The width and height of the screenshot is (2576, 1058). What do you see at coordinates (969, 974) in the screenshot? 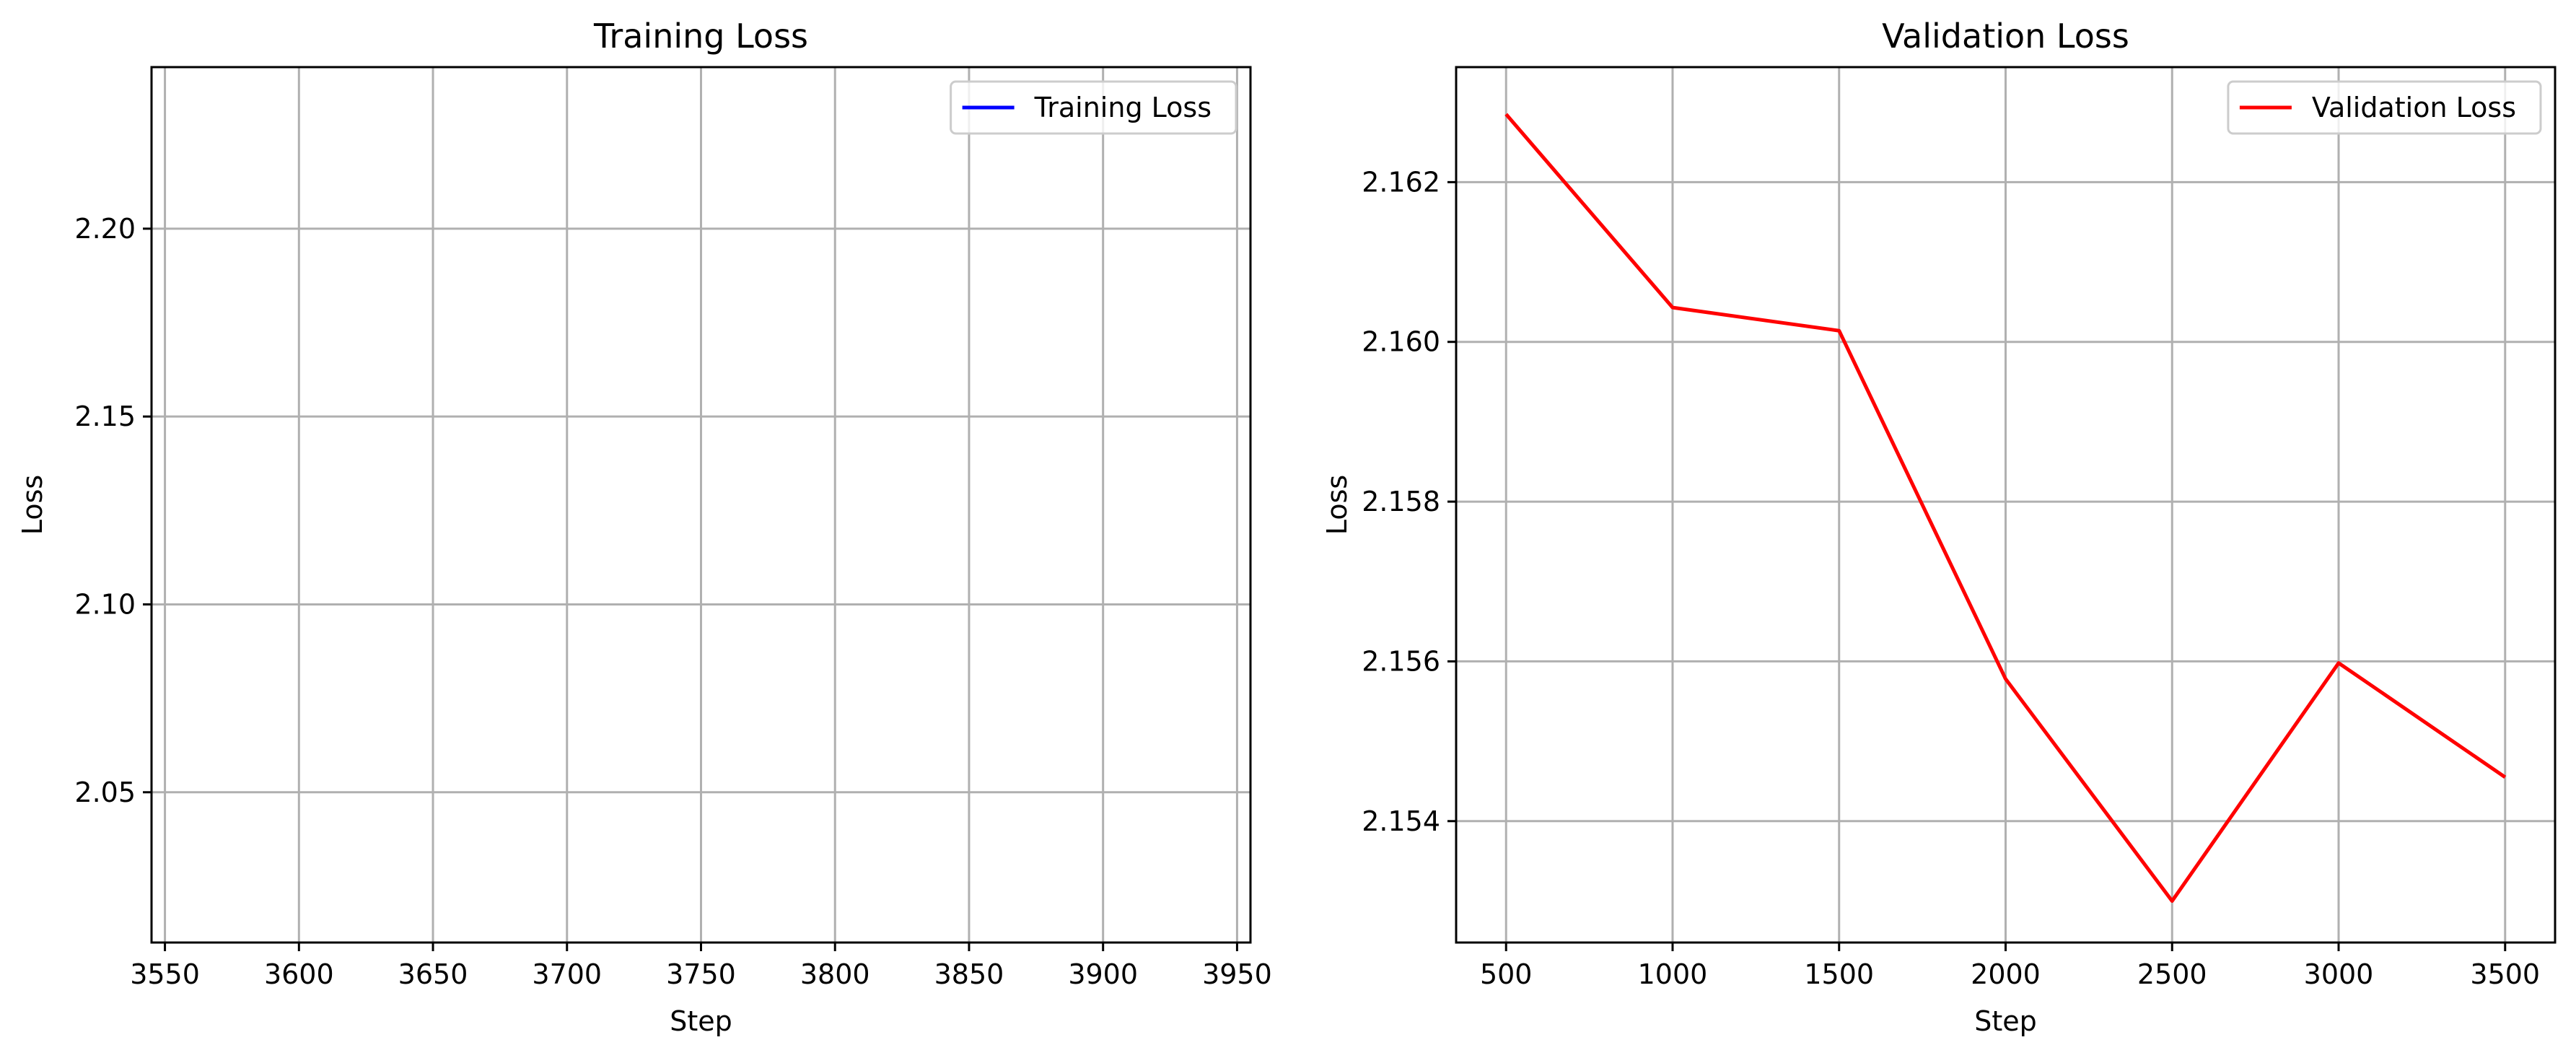
I see `x-tick-label: 3850` at bounding box center [969, 974].